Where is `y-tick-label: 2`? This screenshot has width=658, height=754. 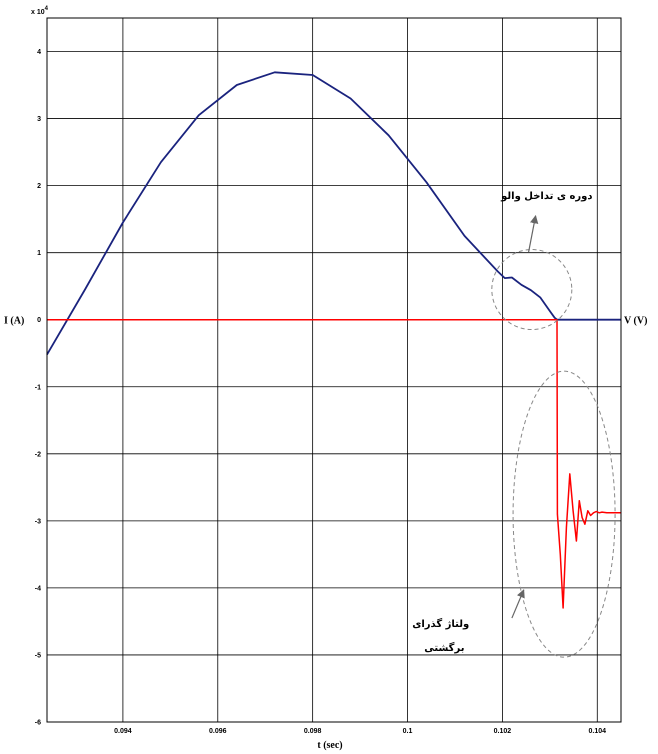 y-tick-label: 2 is located at coordinates (39, 186).